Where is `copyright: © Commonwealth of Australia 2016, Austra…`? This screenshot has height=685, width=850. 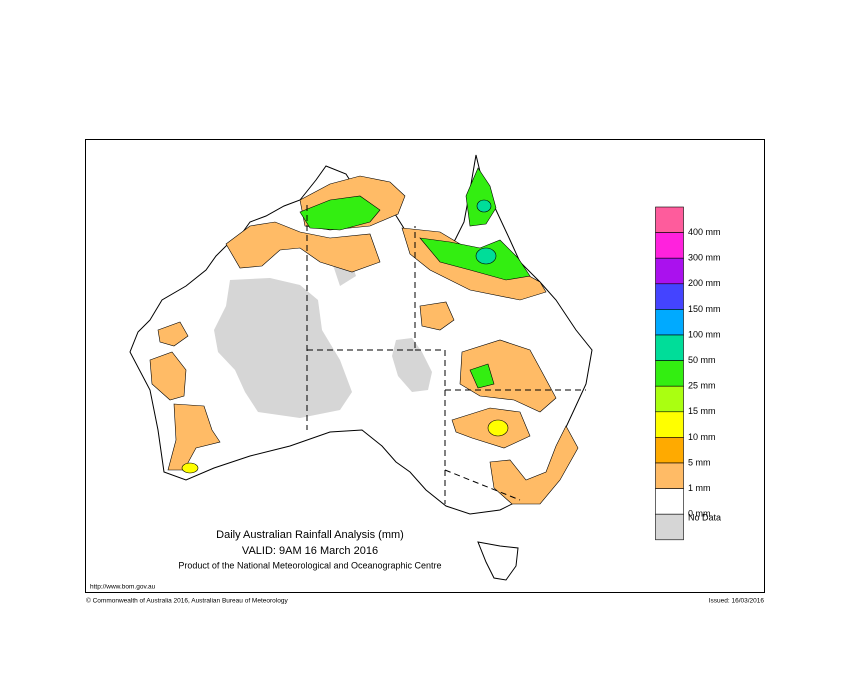 copyright: © Commonwealth of Australia 2016, Austra… is located at coordinates (187, 601).